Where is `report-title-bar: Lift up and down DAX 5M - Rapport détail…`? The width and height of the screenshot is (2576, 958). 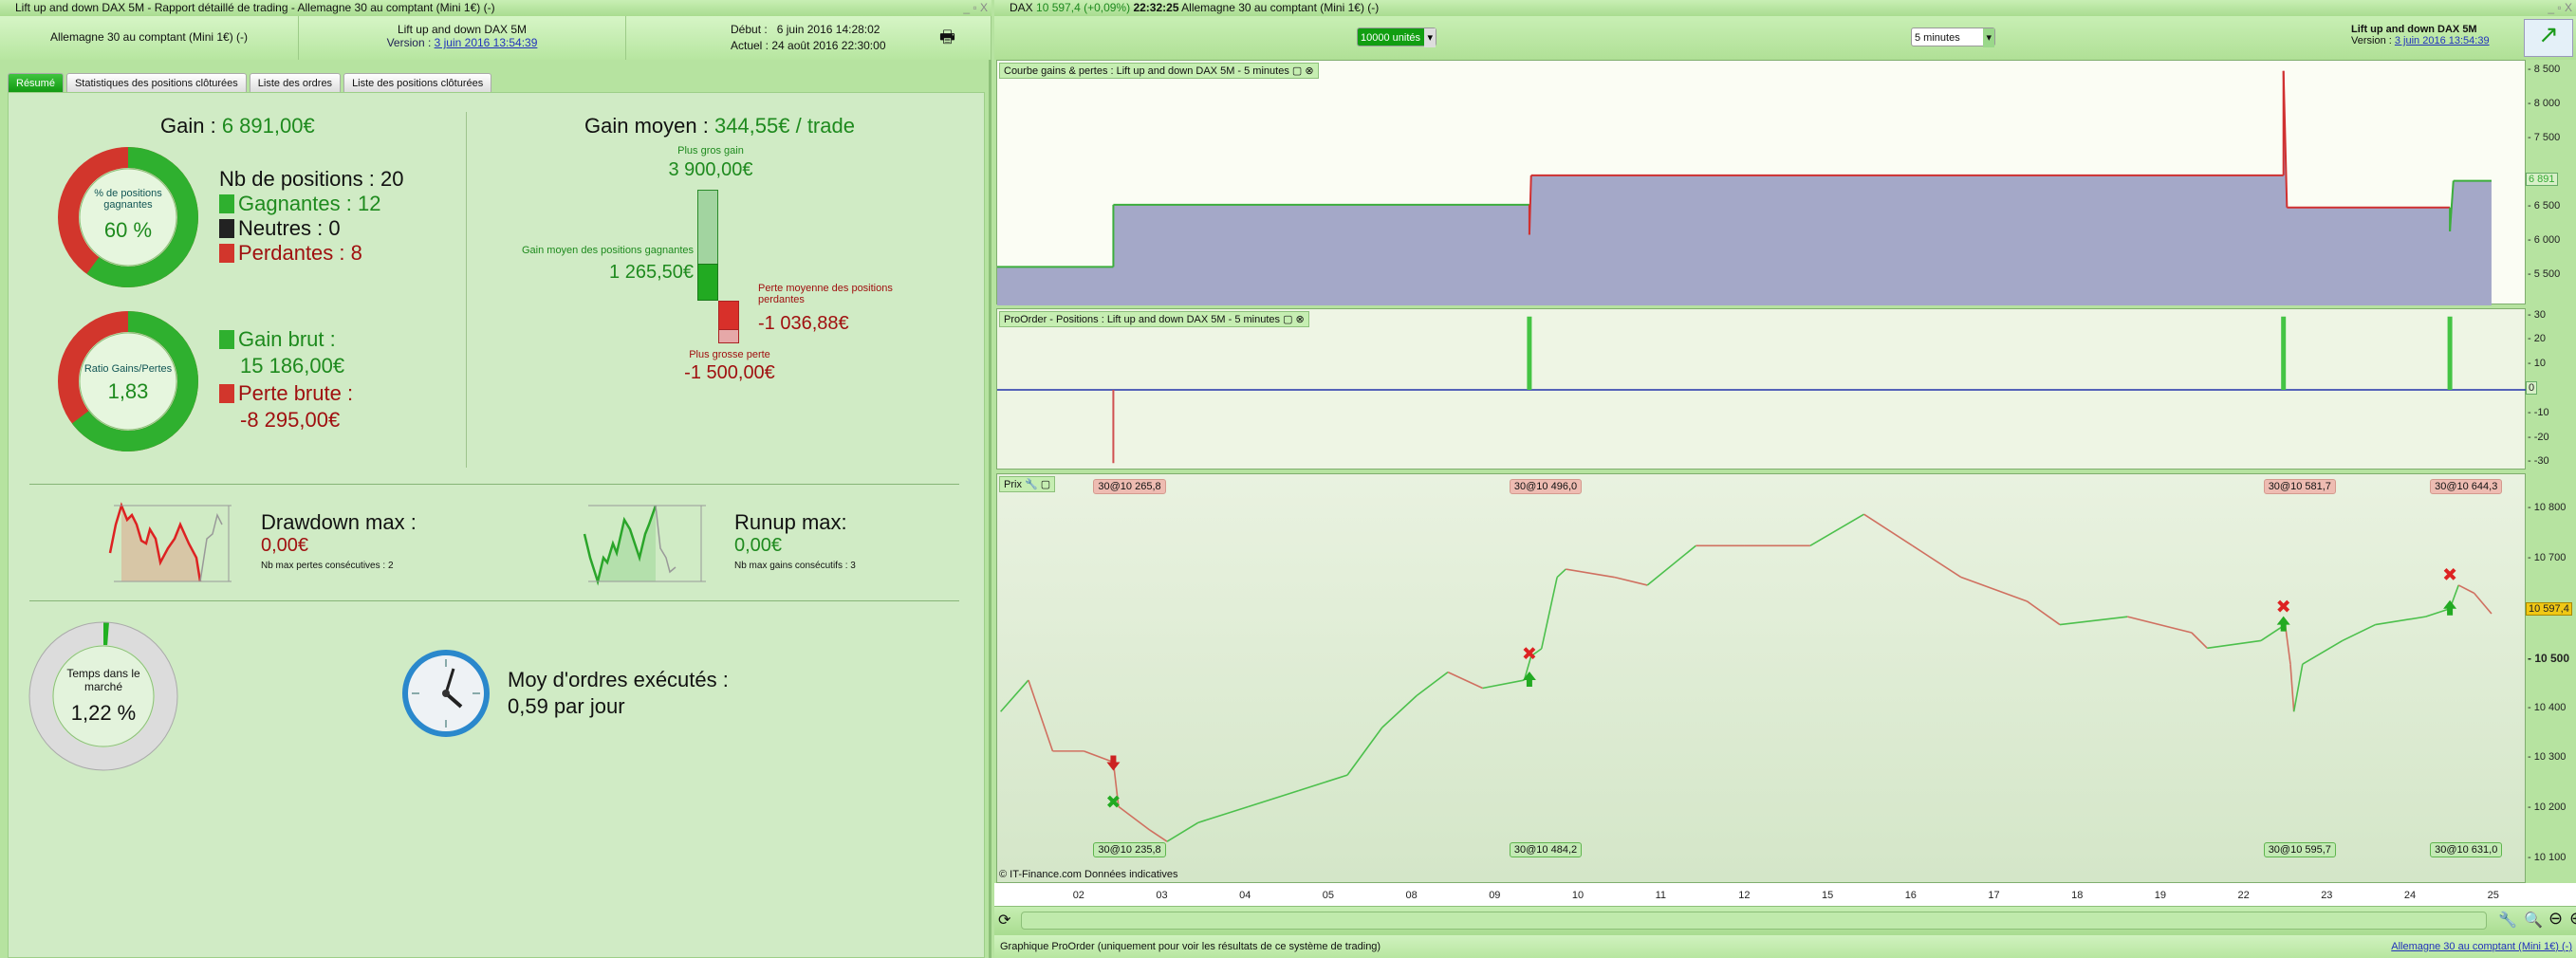 report-title-bar: Lift up and down DAX 5M - Rapport détail… is located at coordinates (495, 8).